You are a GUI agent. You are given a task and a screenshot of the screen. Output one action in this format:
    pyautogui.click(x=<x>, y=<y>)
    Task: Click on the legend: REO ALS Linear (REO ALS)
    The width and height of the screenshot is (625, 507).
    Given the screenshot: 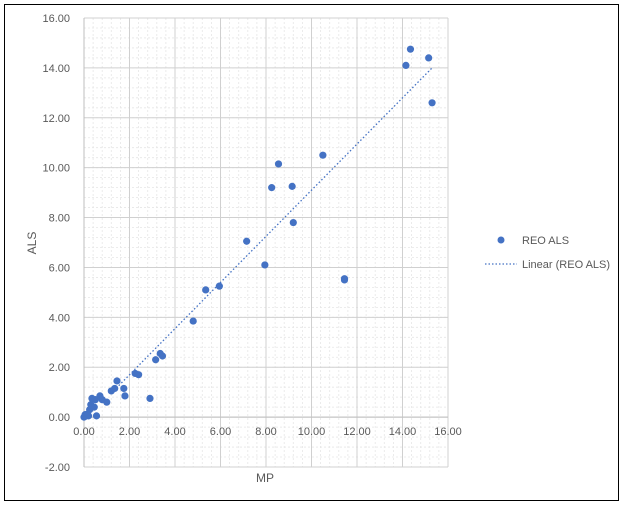 What is the action you would take?
    pyautogui.click(x=547, y=253)
    